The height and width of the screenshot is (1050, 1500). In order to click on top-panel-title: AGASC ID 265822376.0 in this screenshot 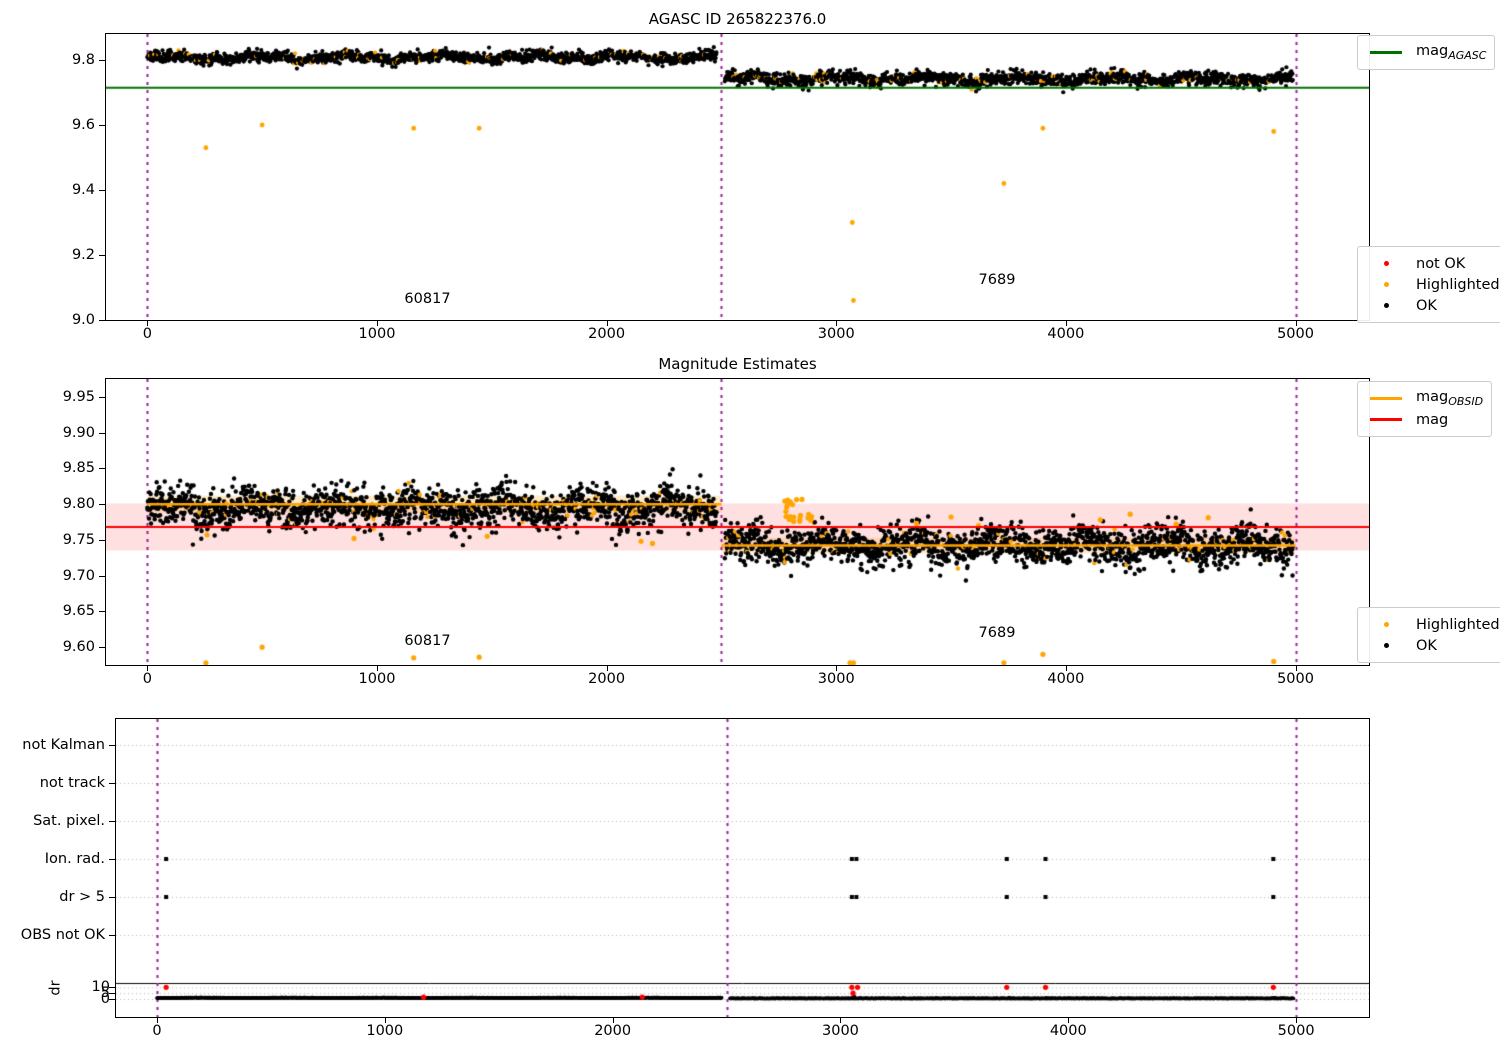, I will do `click(737, 19)`.